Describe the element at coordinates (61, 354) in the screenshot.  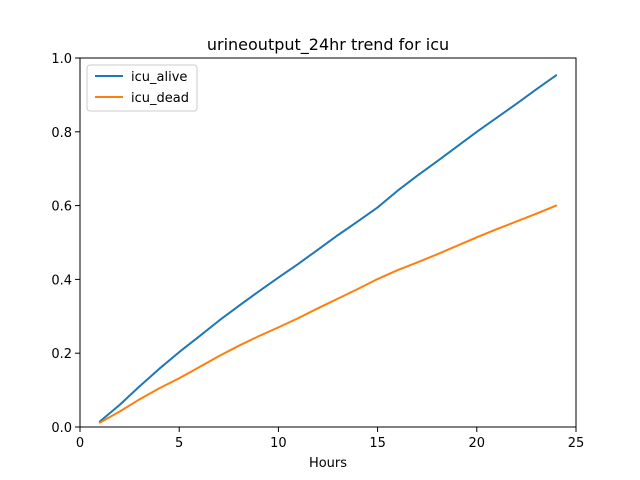
I see `y-tick-label: 0.2` at that location.